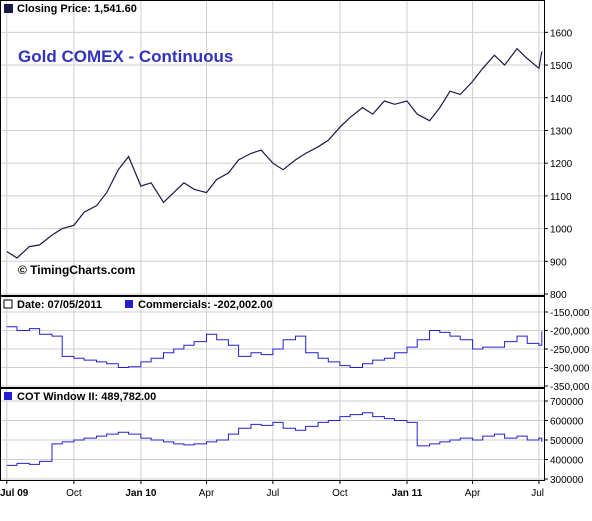  I want to click on commercials-y-axis: -150,000 -200,000 -250,000 -300,000 -350,000, so click(567, 350).